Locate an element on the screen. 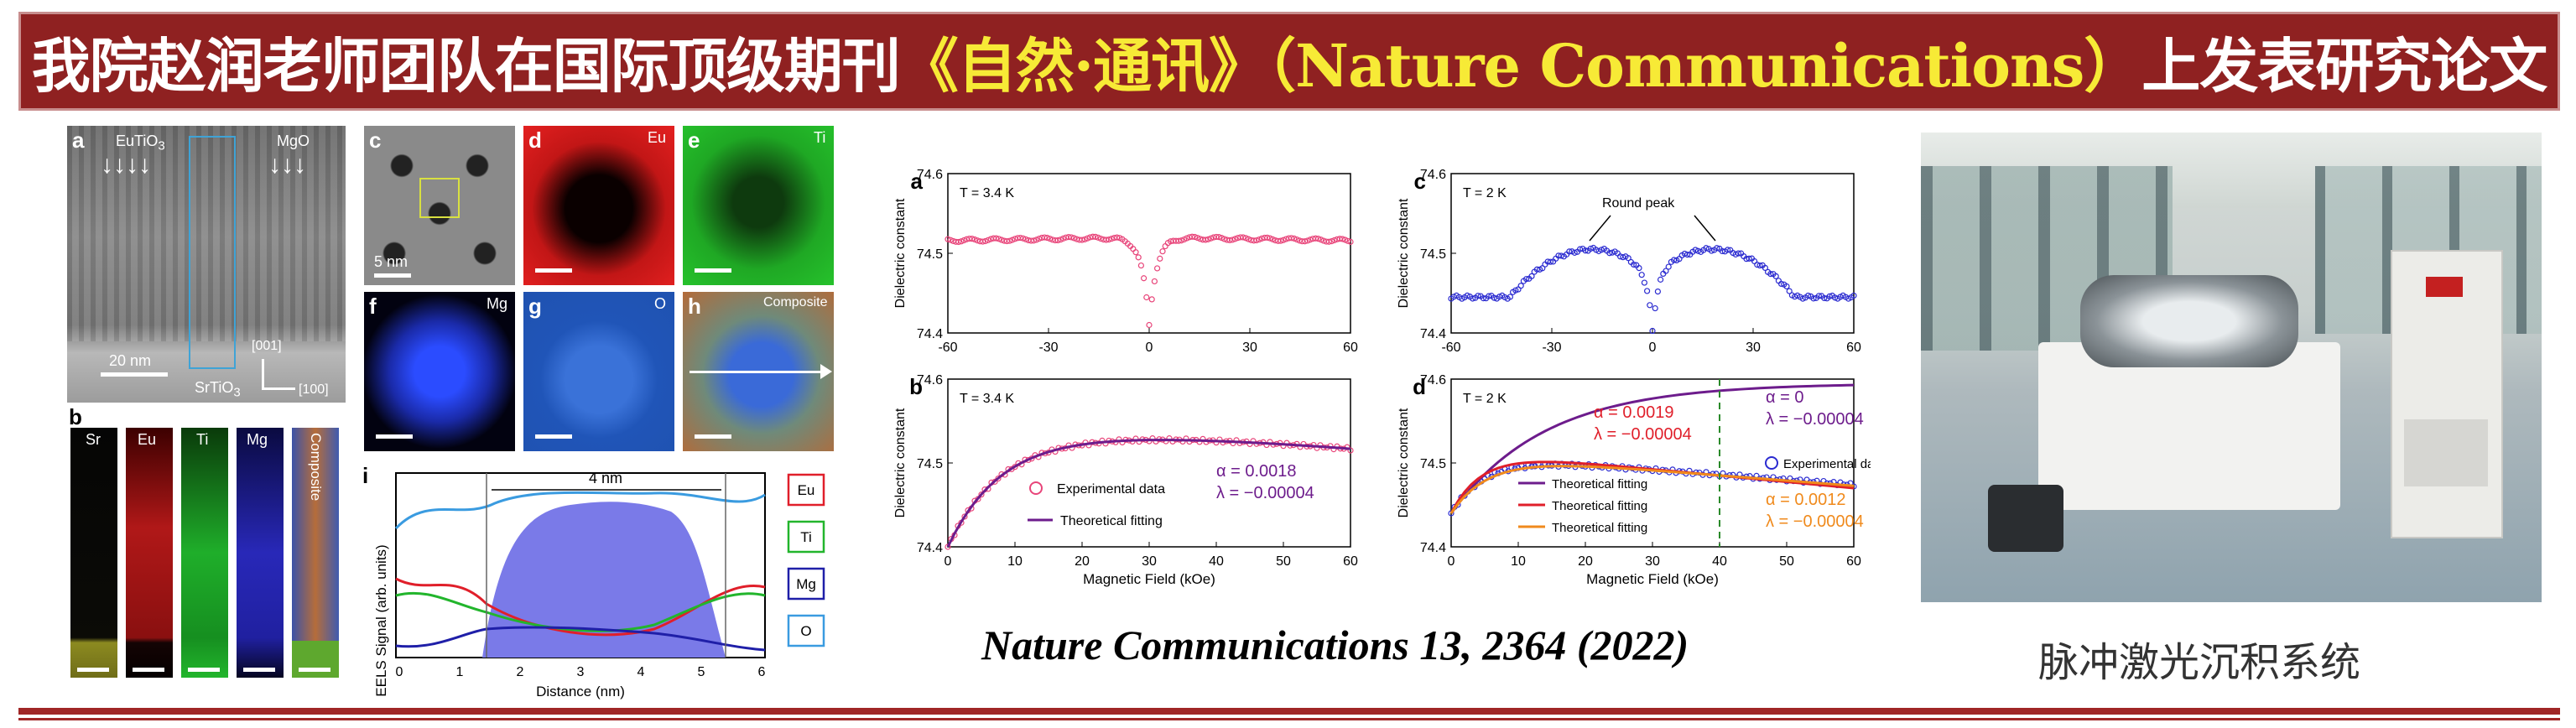  panel-label-c: c is located at coordinates (375, 140).